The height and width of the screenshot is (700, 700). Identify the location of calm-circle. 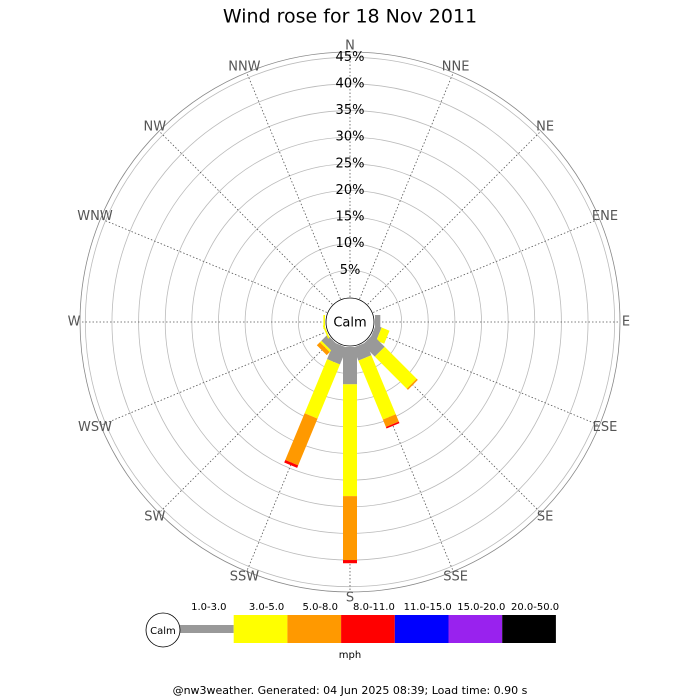
(350, 322).